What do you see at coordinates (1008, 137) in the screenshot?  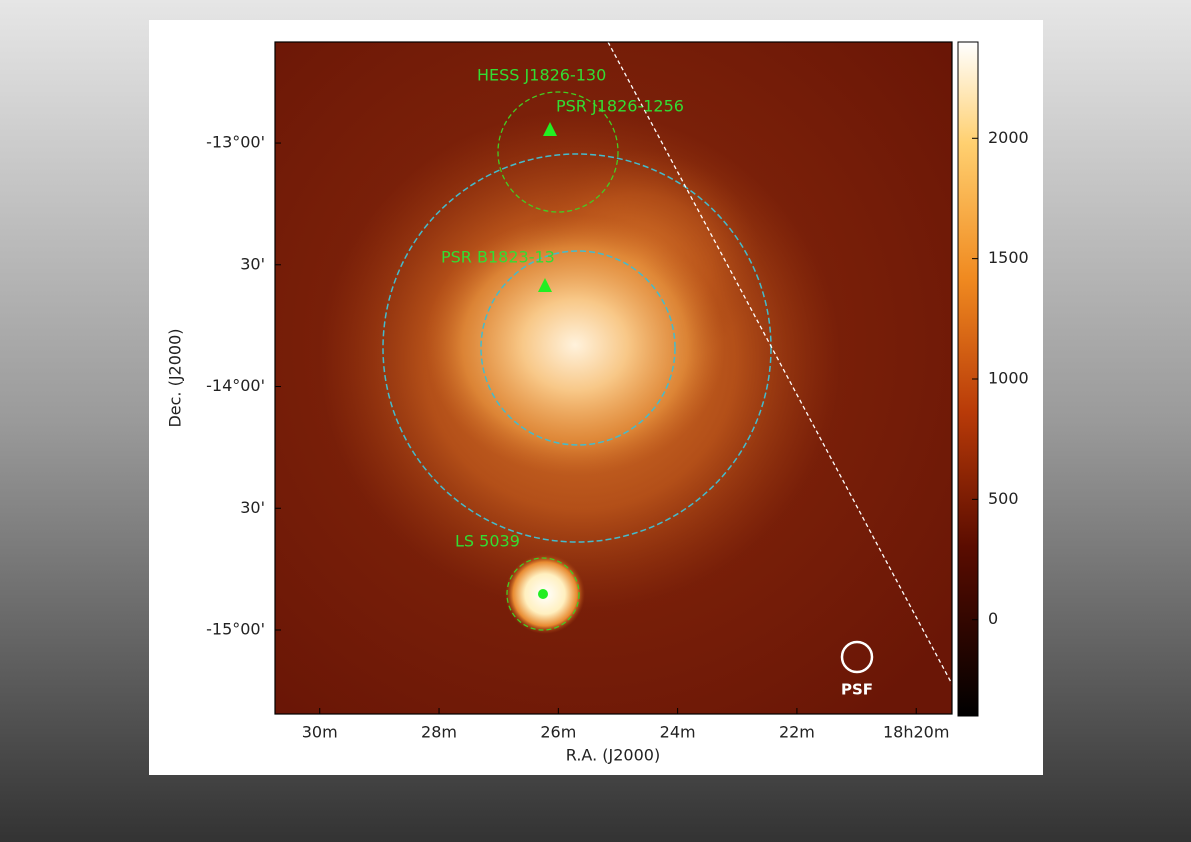 I see `colorbar-tick-label: 2000` at bounding box center [1008, 137].